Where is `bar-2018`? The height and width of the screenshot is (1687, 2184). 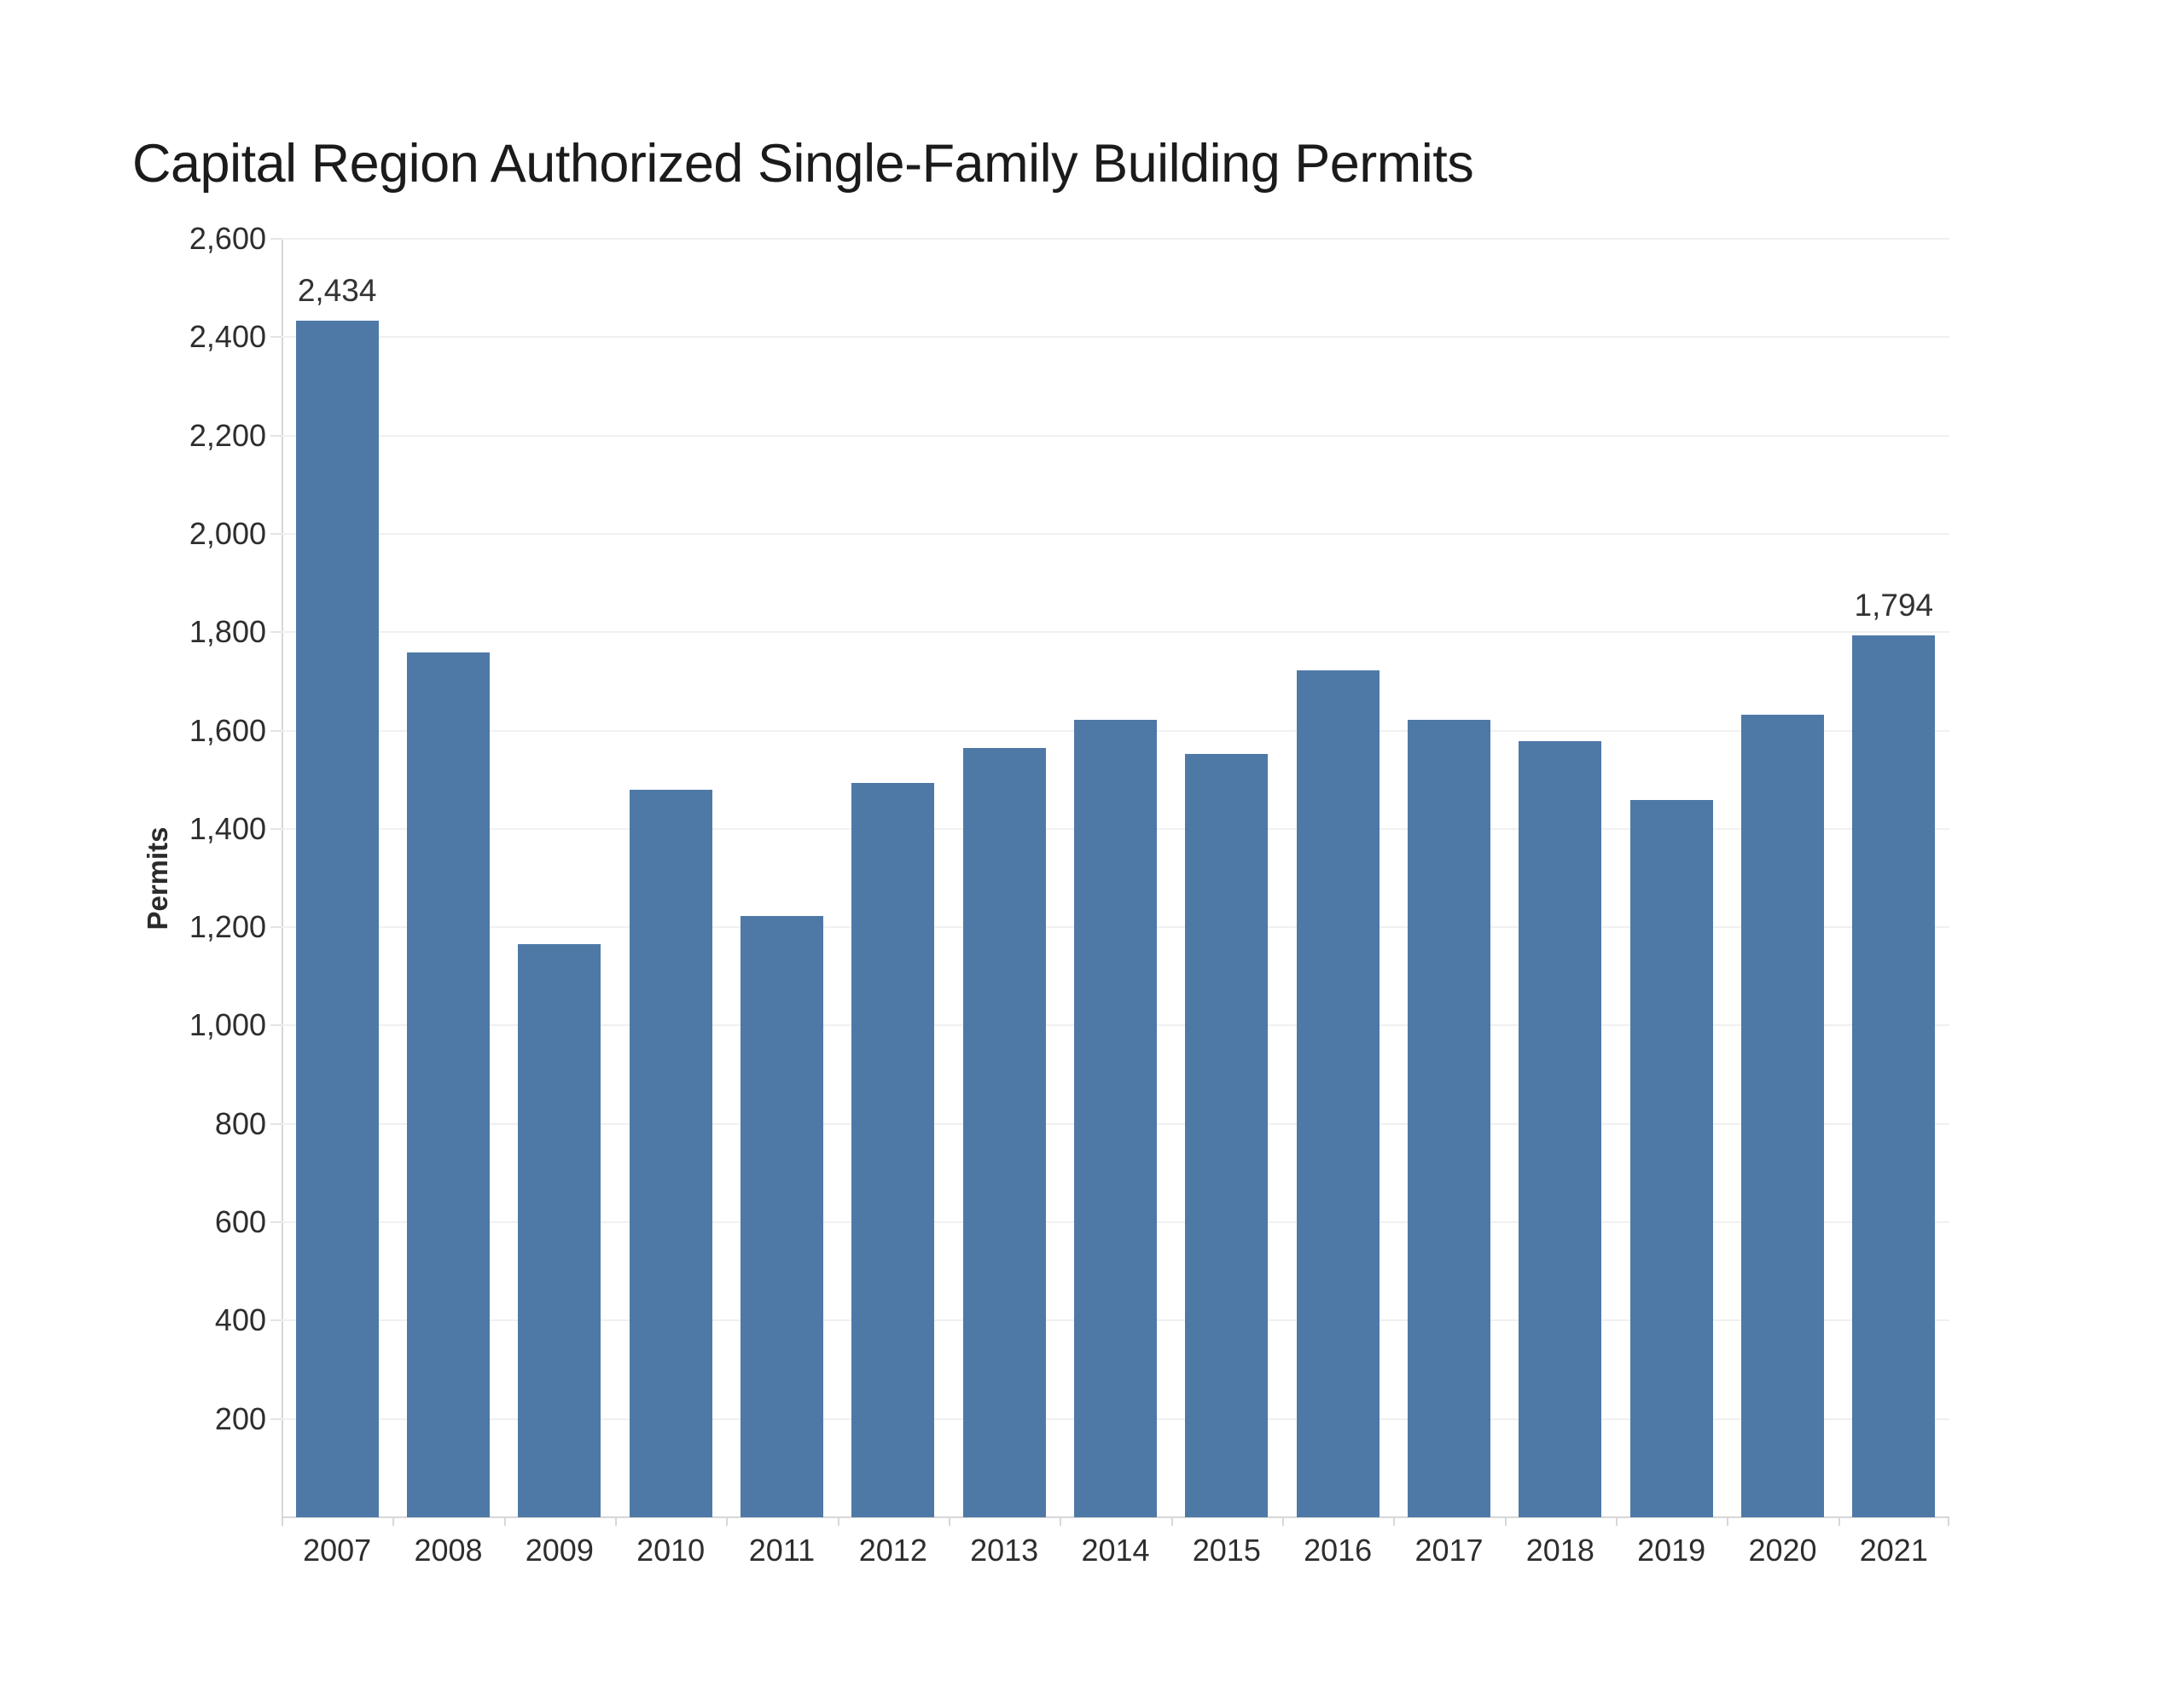 bar-2018 is located at coordinates (1560, 1129).